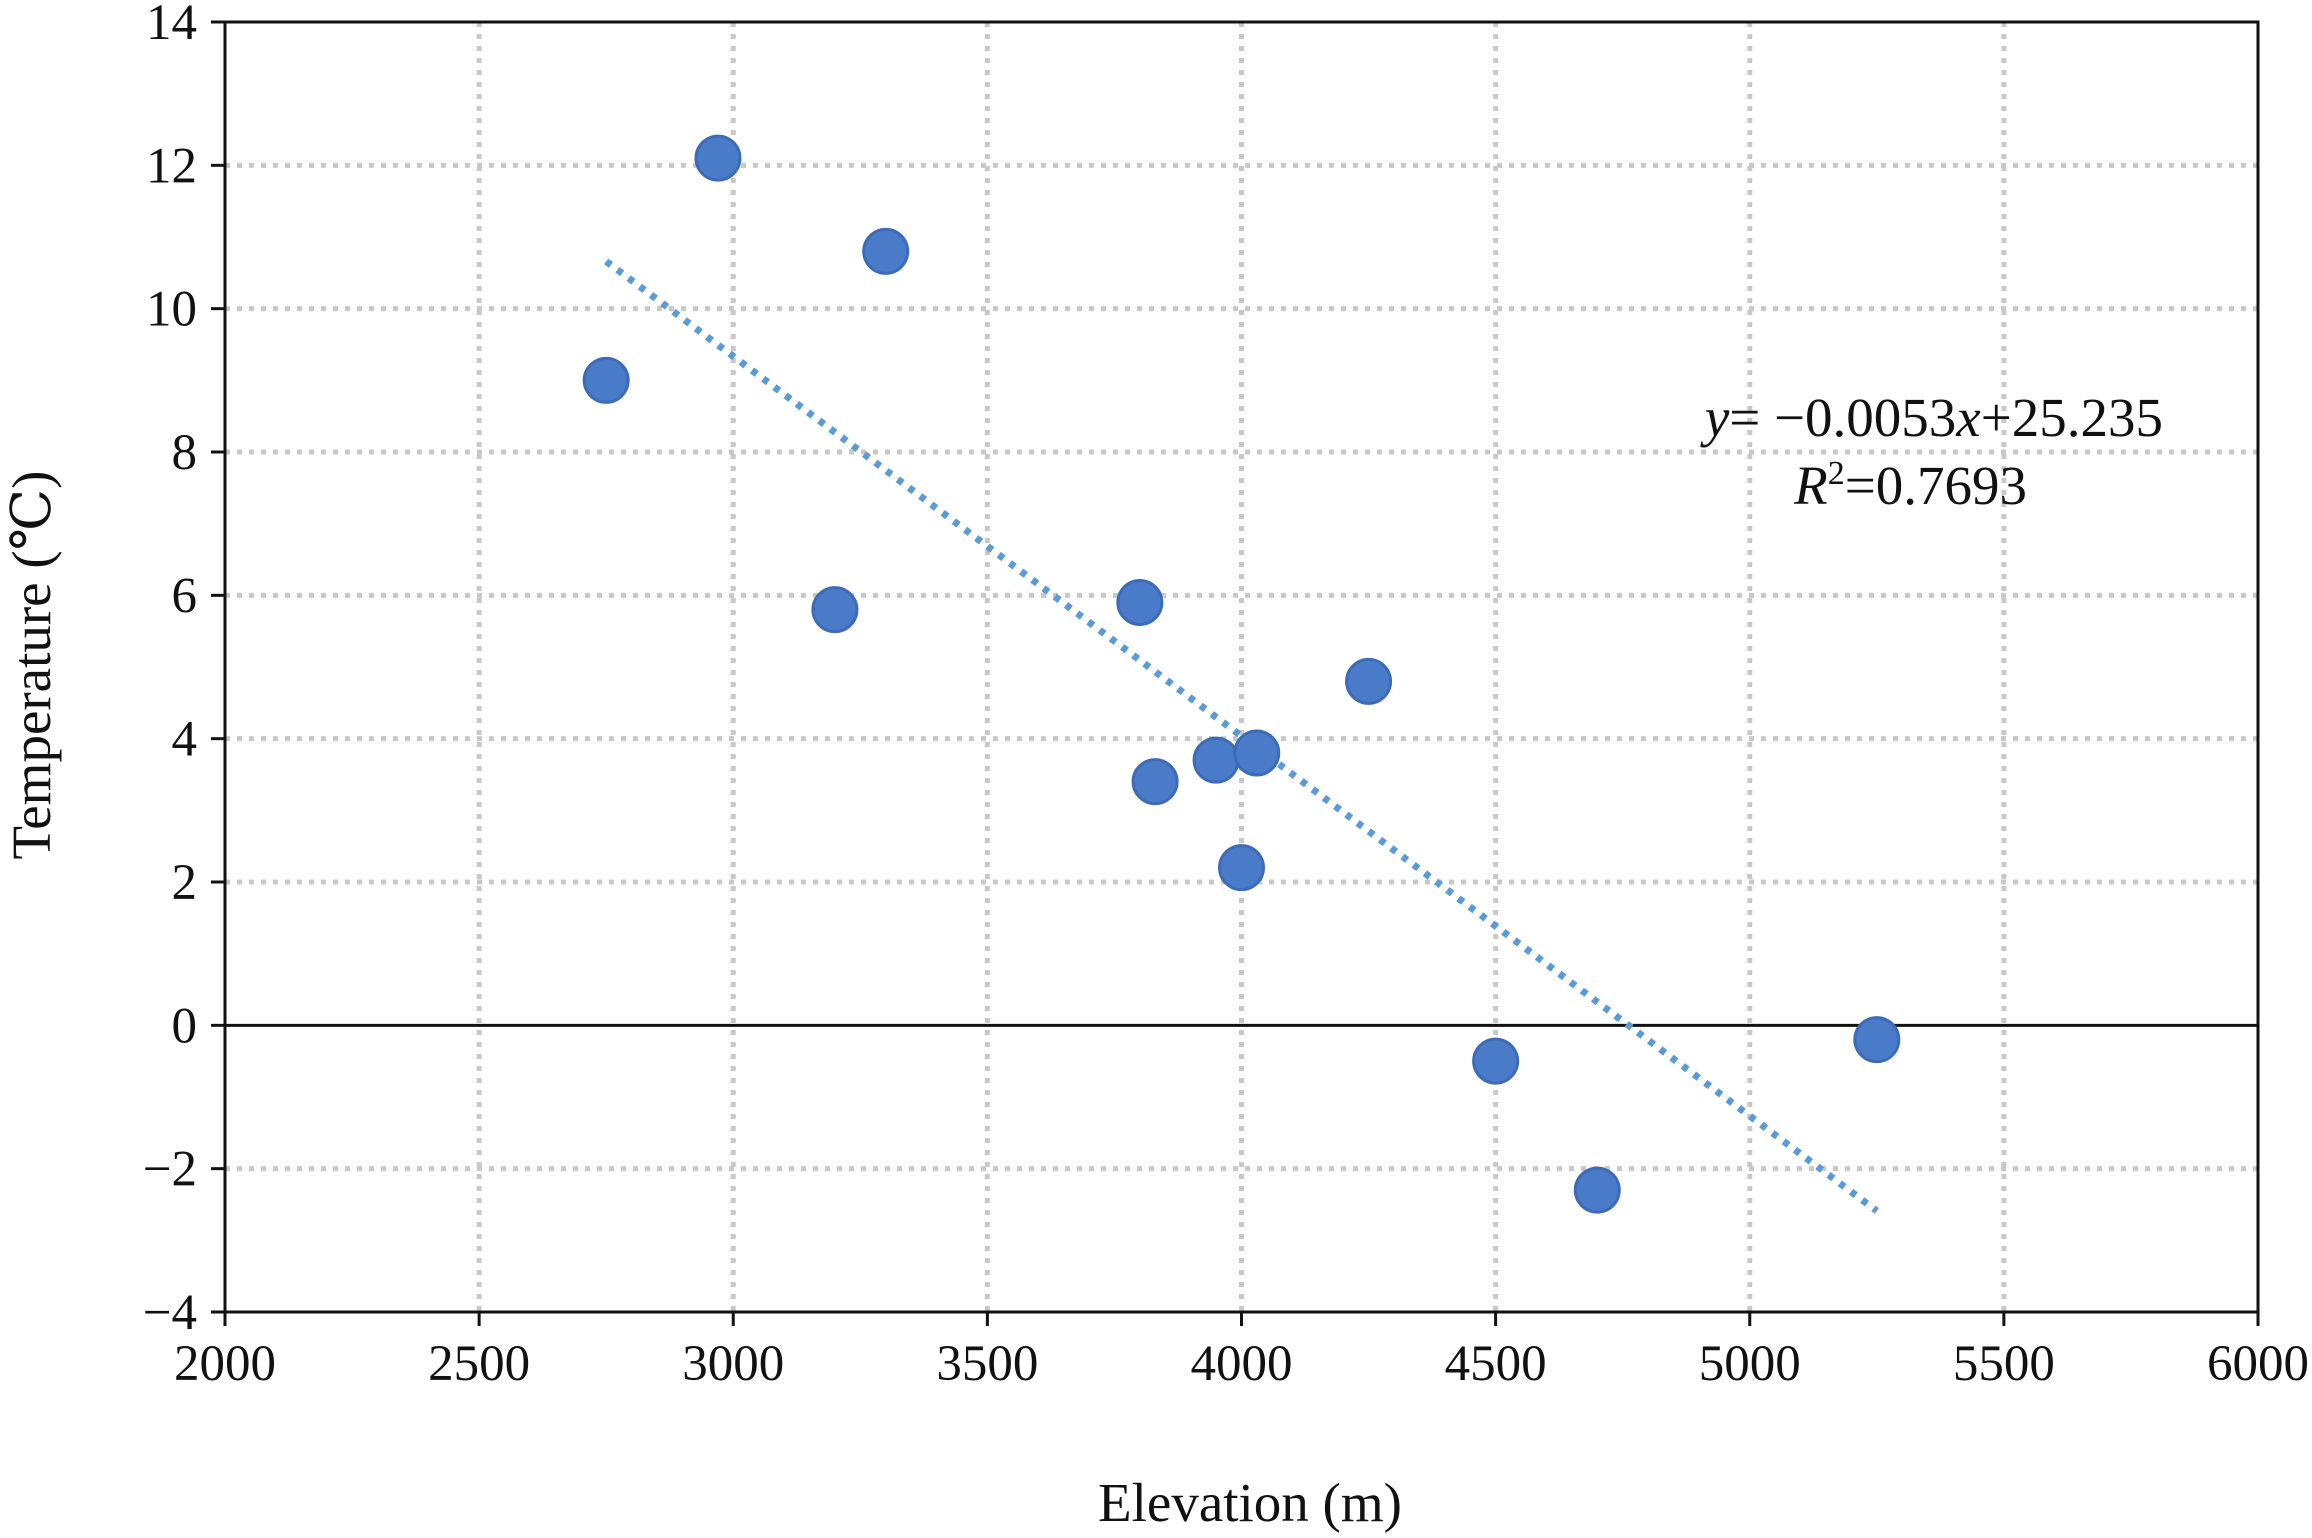  What do you see at coordinates (170, 1170) in the screenshot?
I see `y-tick-label: −2` at bounding box center [170, 1170].